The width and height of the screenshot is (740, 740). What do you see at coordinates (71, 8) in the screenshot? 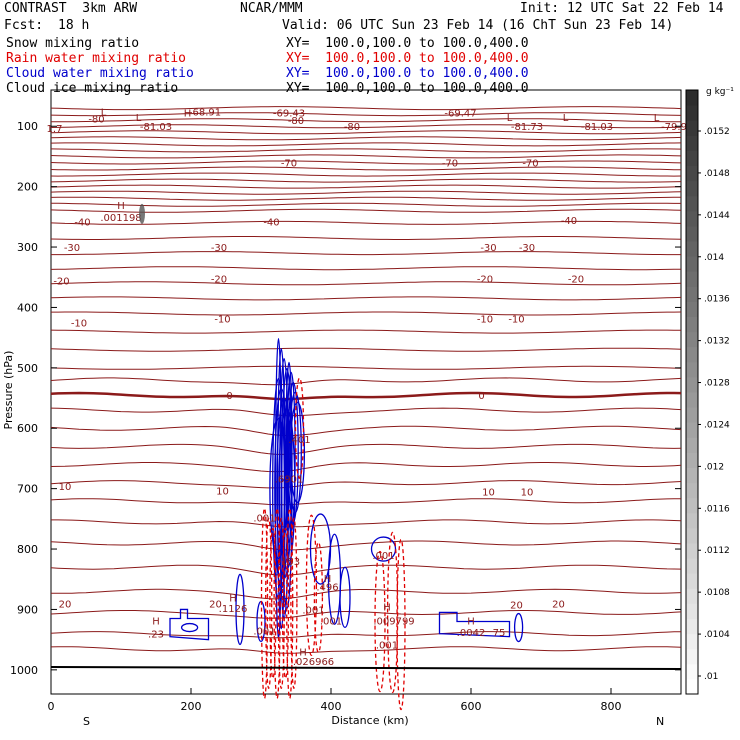
I see `model-title: CONTRAST 3km ARW` at bounding box center [71, 8].